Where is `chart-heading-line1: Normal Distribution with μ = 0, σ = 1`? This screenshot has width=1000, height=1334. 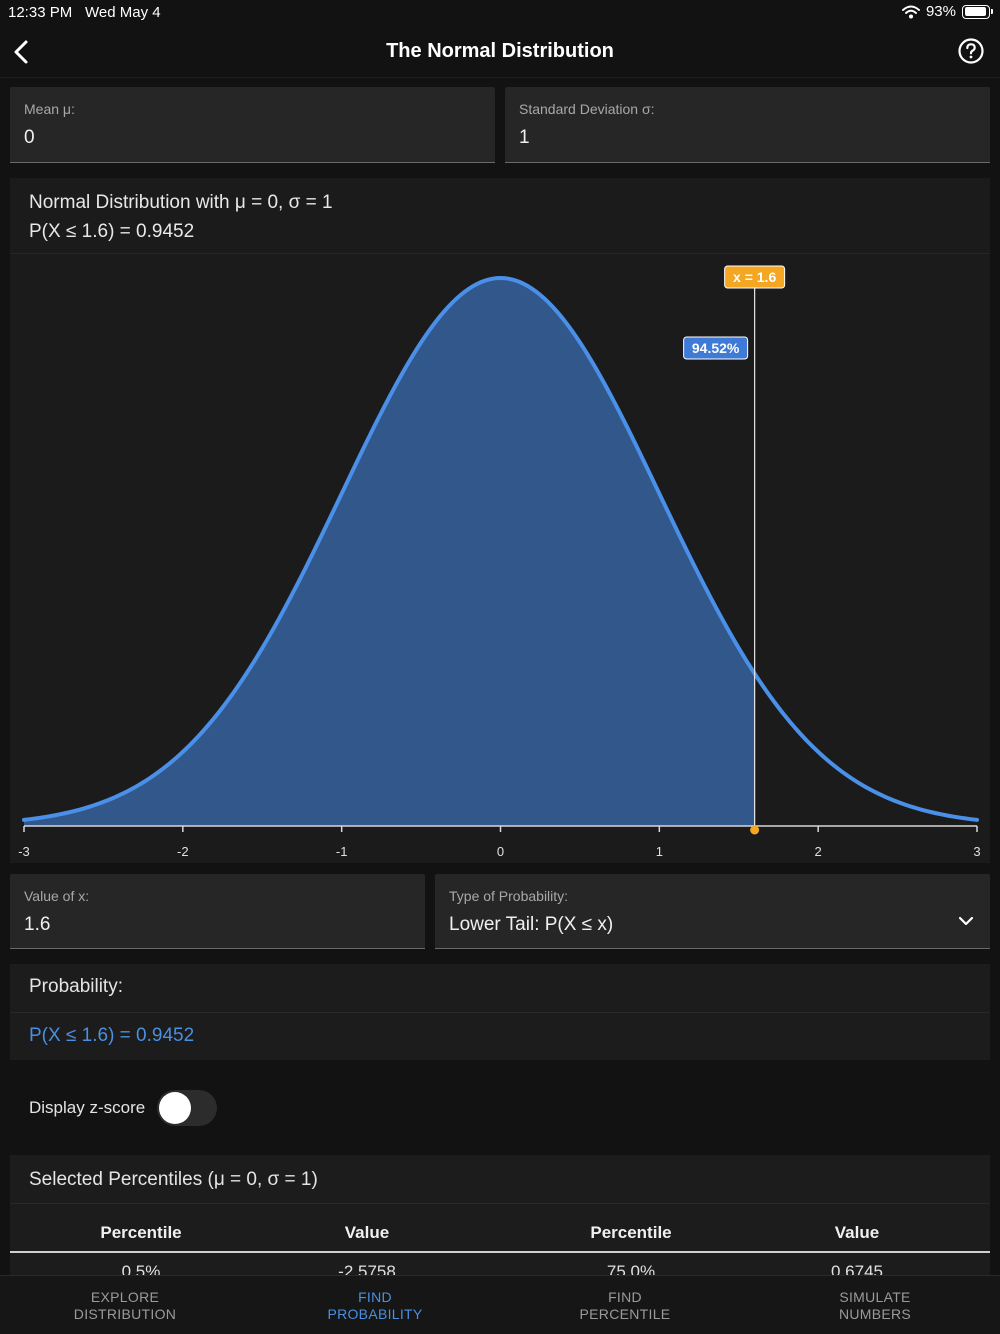 chart-heading-line1: Normal Distribution with μ = 0, σ = 1 is located at coordinates (181, 202).